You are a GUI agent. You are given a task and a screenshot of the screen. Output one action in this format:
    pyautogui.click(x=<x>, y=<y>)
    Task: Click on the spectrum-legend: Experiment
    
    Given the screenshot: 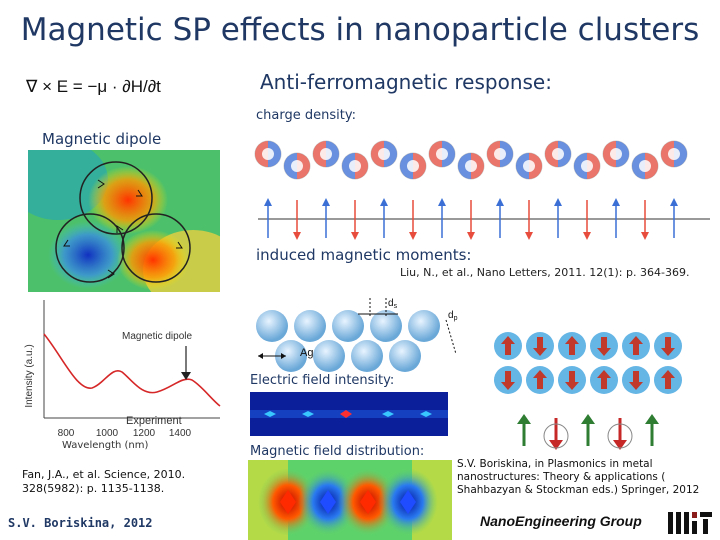 What is the action you would take?
    pyautogui.click(x=154, y=421)
    